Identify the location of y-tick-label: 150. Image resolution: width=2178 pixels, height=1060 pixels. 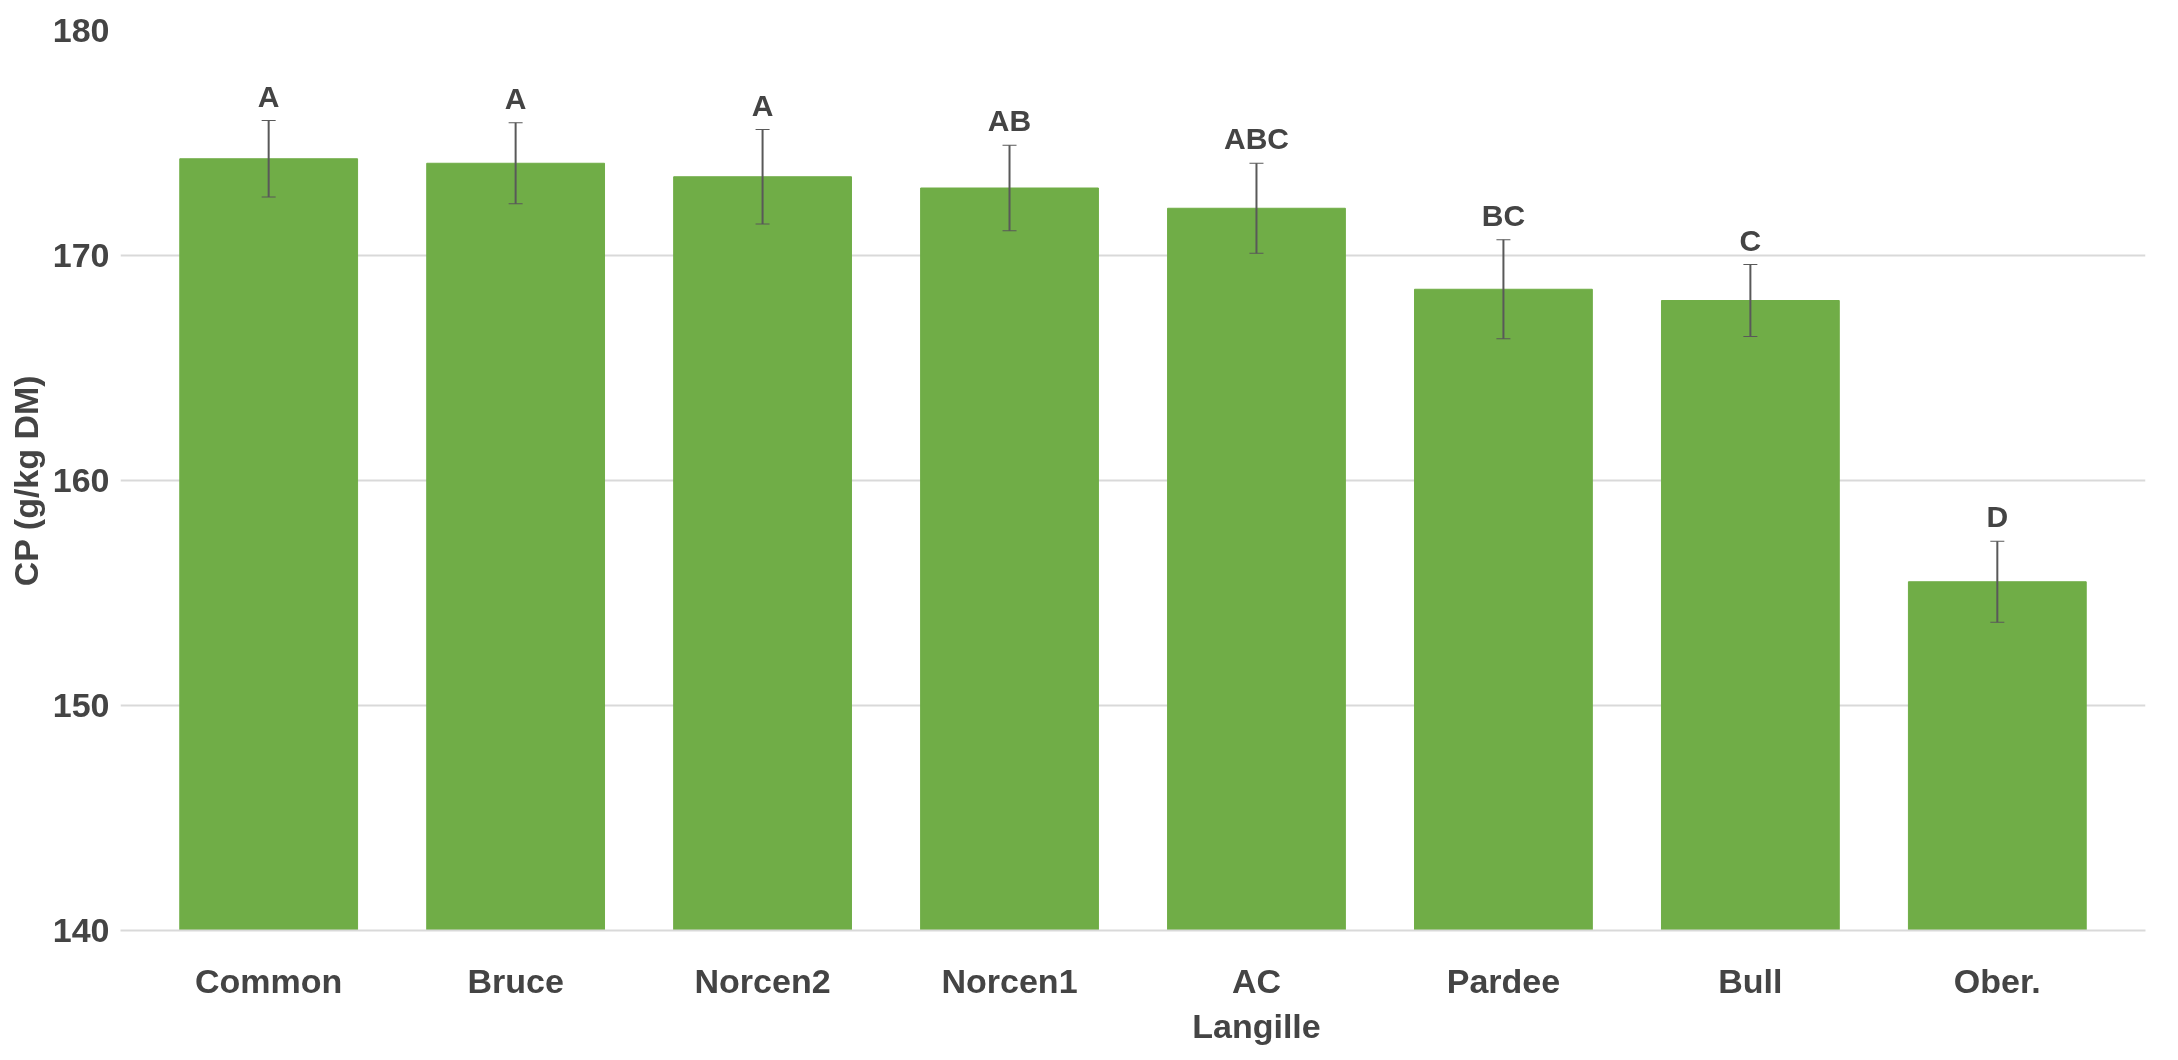
(81, 705).